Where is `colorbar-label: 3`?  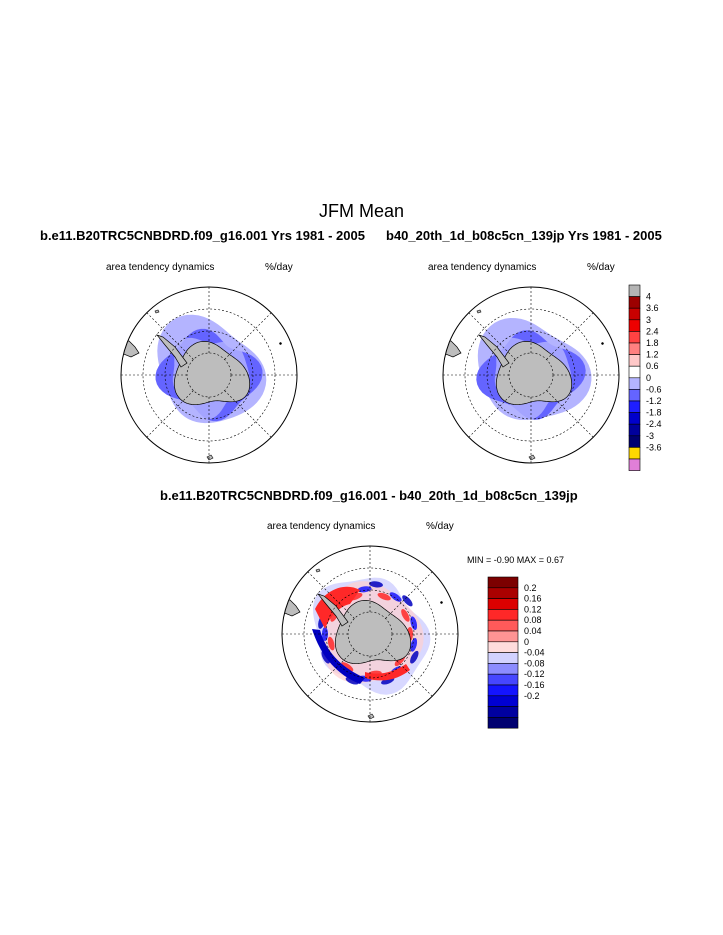 colorbar-label: 3 is located at coordinates (648, 320).